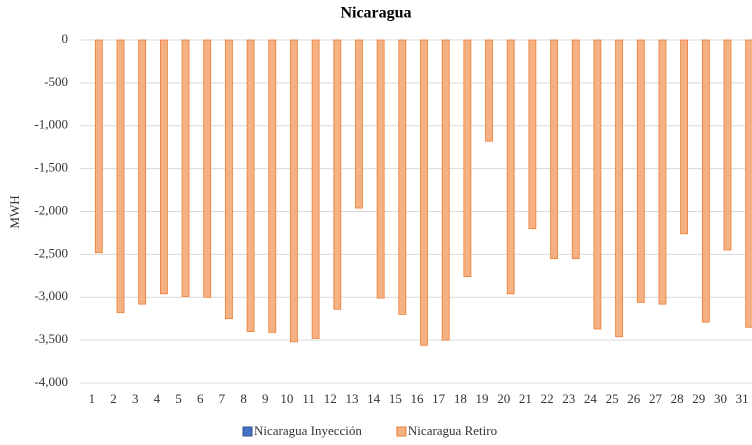 Image resolution: width=752 pixels, height=445 pixels. What do you see at coordinates (222, 398) in the screenshot?
I see `x-tick-label: 7` at bounding box center [222, 398].